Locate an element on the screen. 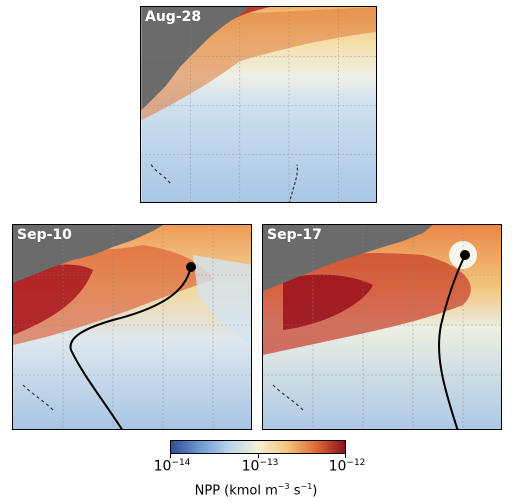  colorbar-tick-label-min: 10−14 is located at coordinates (172, 466).